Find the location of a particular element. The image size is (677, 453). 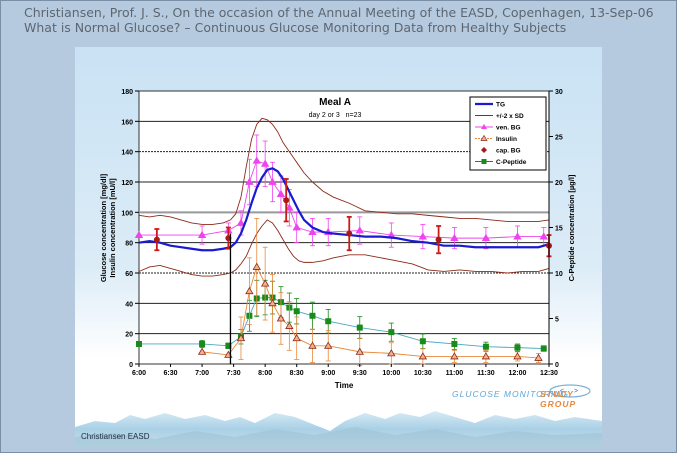

x-tick-label: 8:00 is located at coordinates (265, 373).